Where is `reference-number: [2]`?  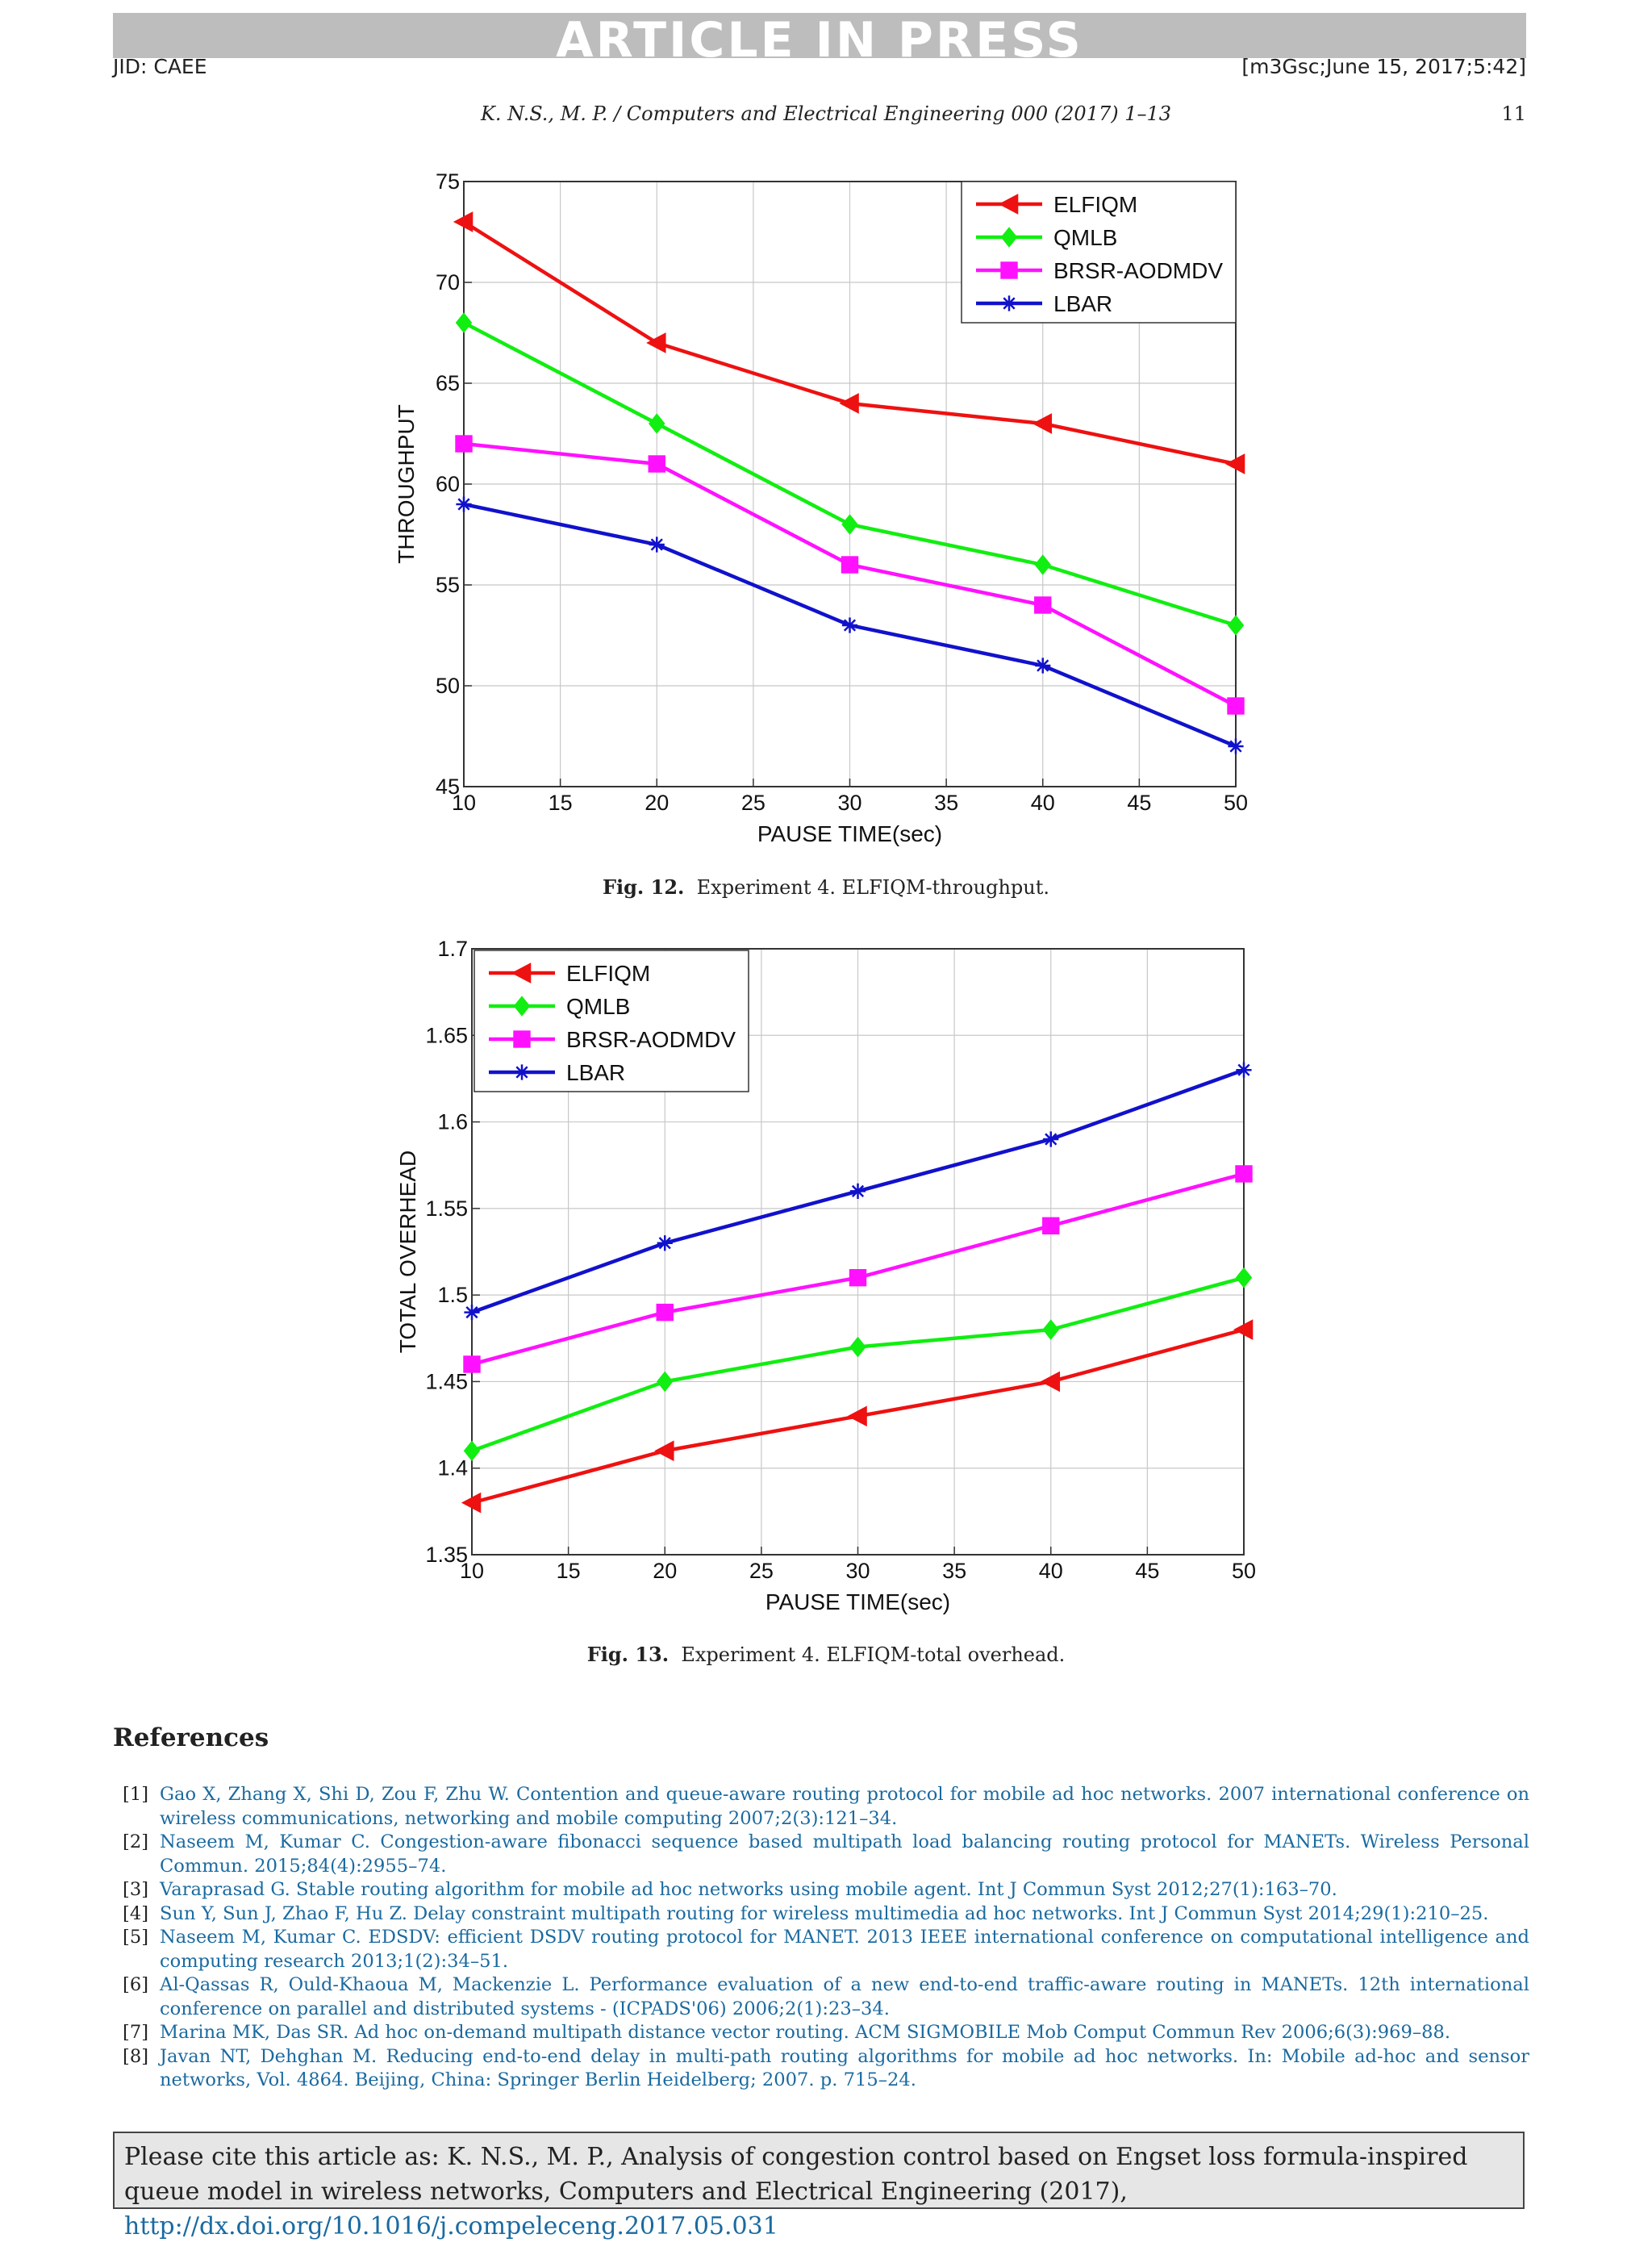
reference-number: [2] is located at coordinates (136, 1841).